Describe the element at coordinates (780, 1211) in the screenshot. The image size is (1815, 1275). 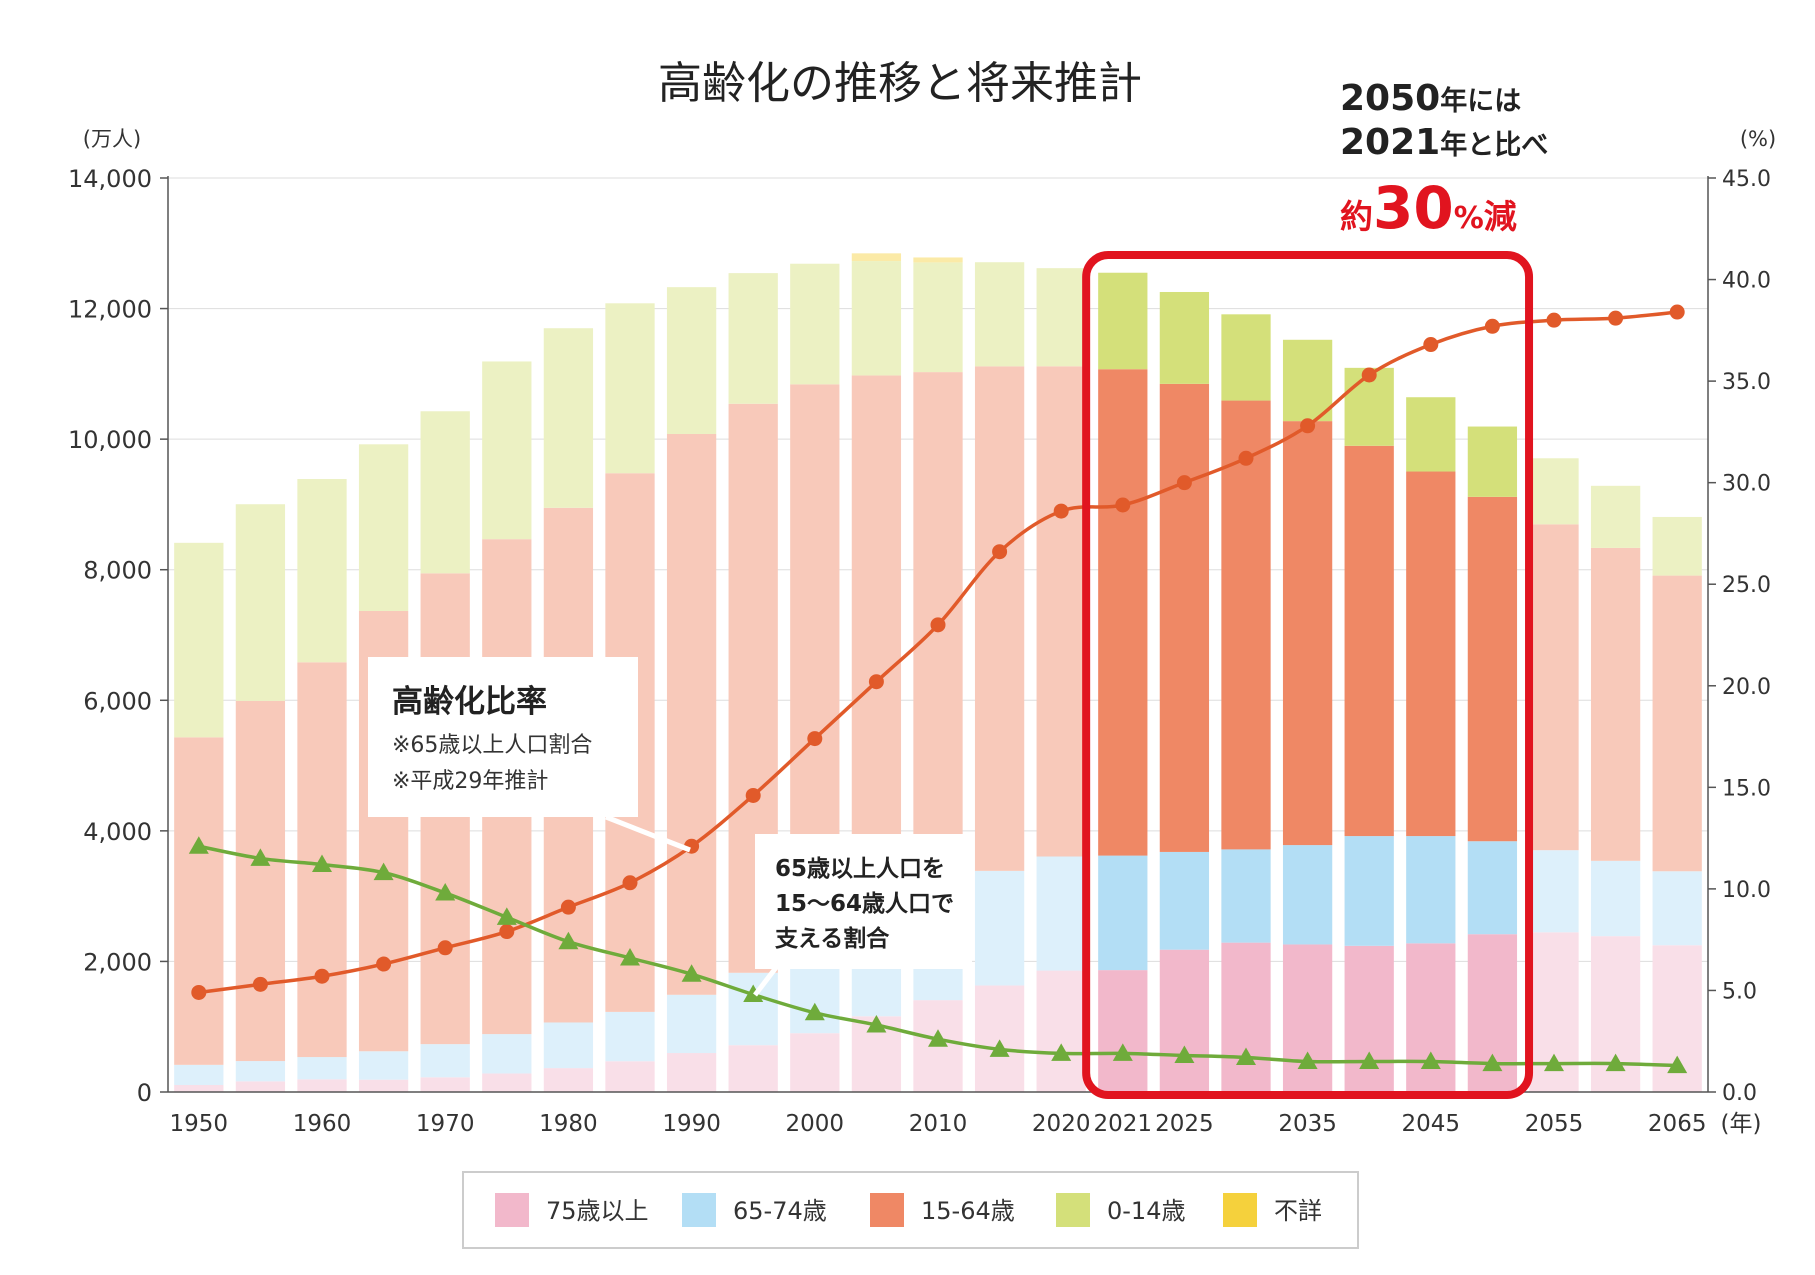
I see `legend-label: 65-74歳` at that location.